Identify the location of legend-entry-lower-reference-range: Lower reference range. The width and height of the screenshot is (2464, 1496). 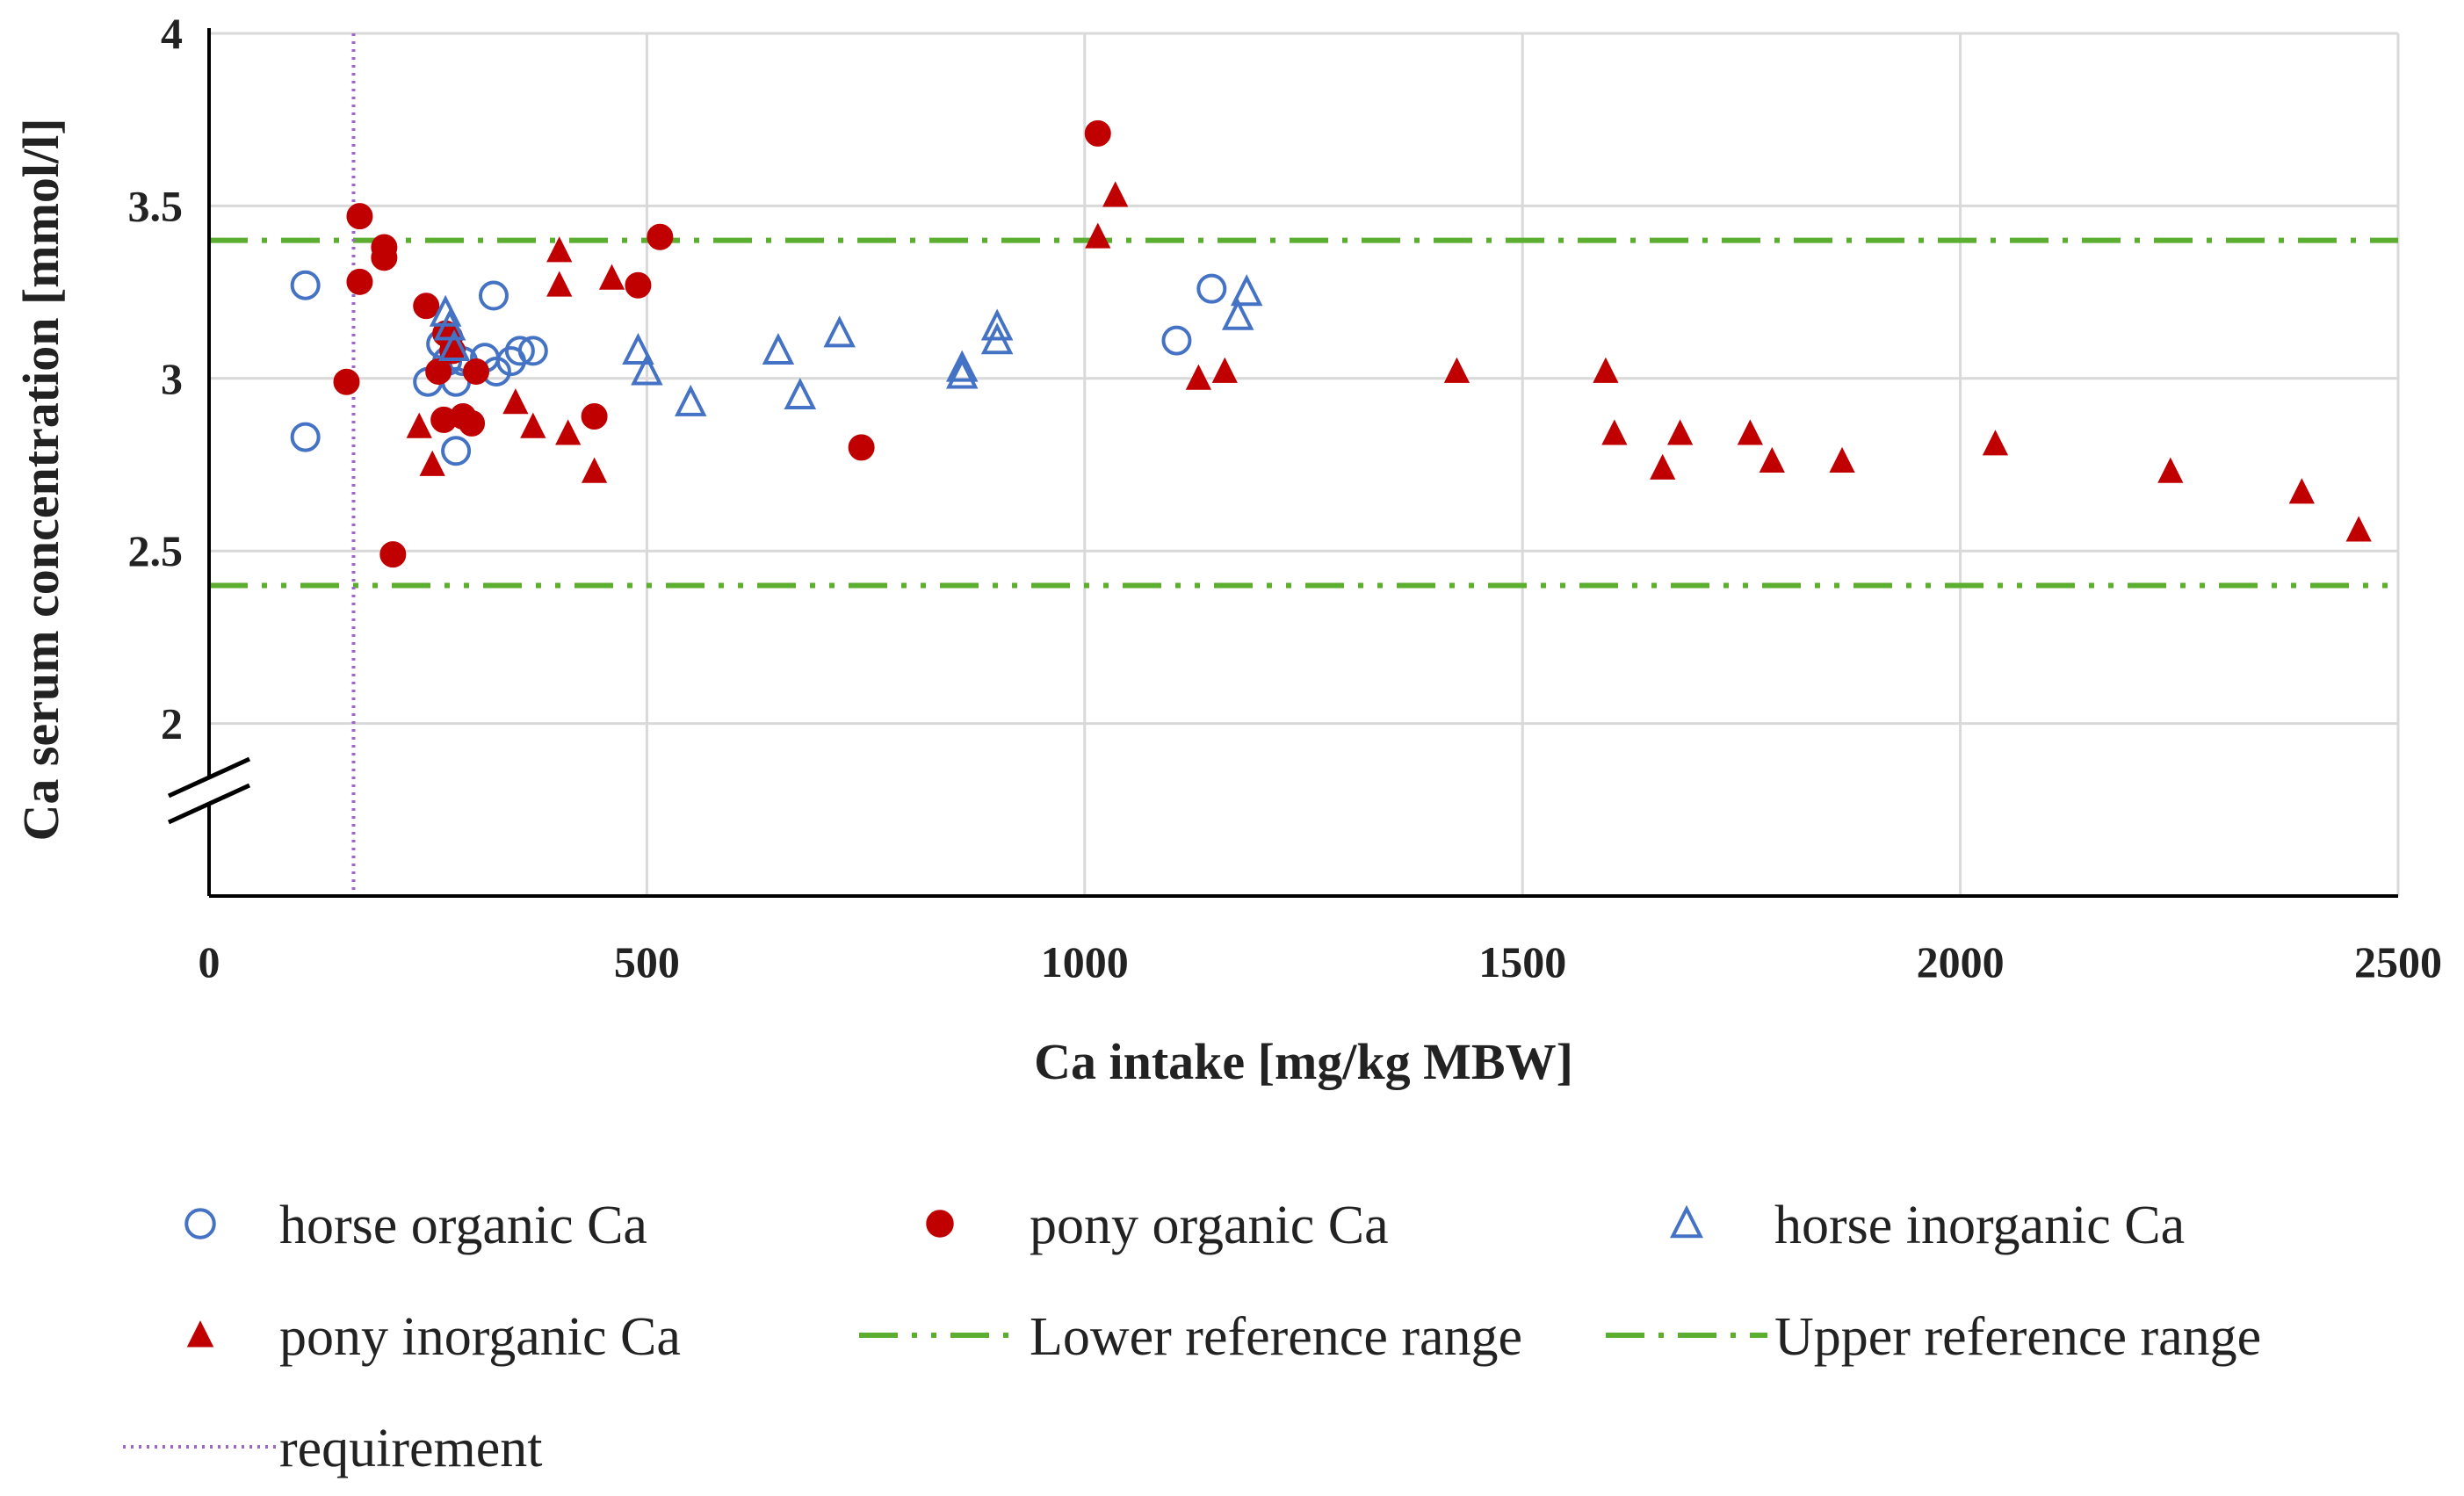
(1190, 1337).